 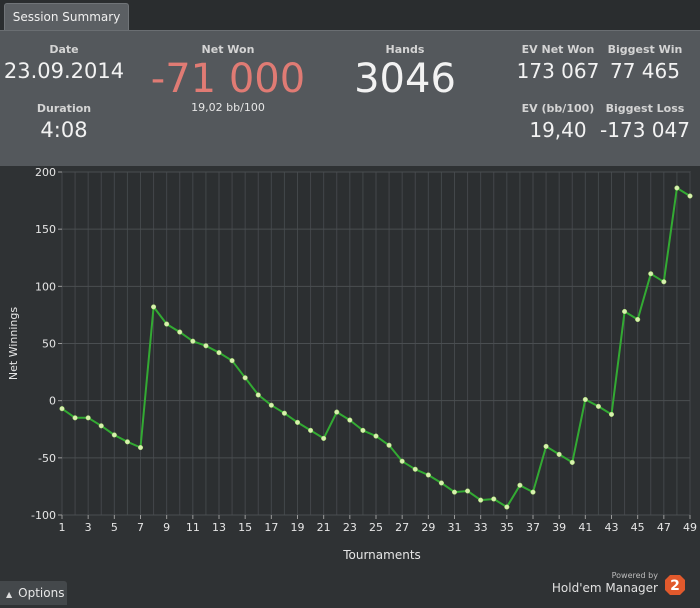 I want to click on powered-by-text: Powered by, so click(x=634, y=575).